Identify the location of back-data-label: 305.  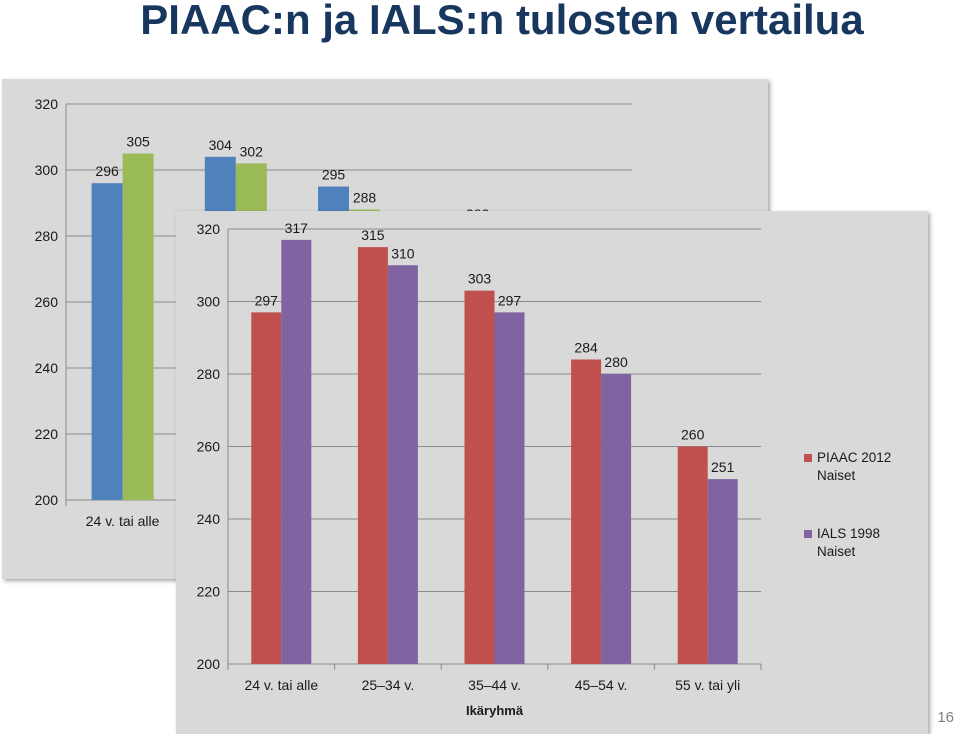
(138, 142).